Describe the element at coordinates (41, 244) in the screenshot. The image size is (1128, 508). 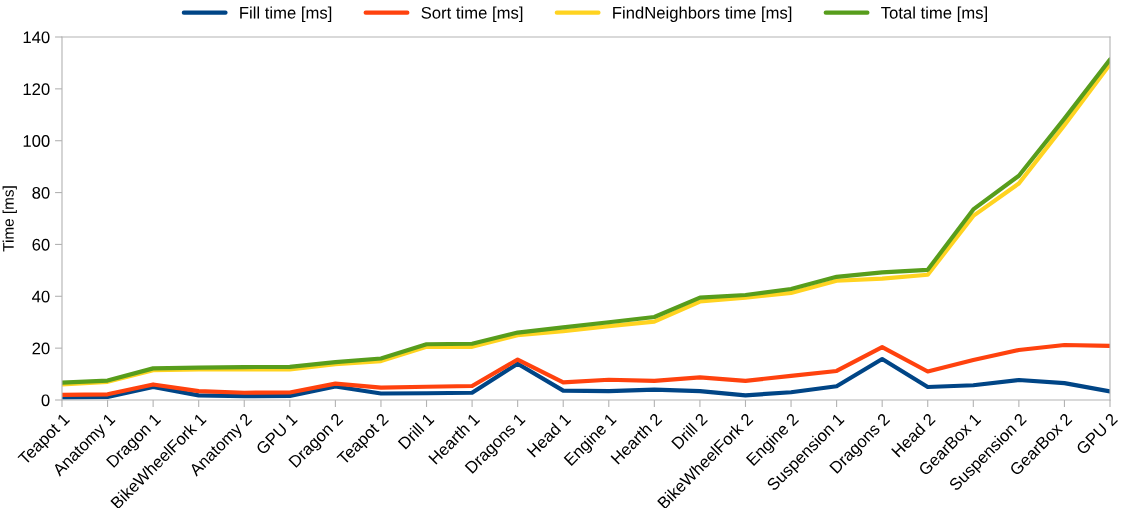
I see `y-tick-label: 60` at that location.